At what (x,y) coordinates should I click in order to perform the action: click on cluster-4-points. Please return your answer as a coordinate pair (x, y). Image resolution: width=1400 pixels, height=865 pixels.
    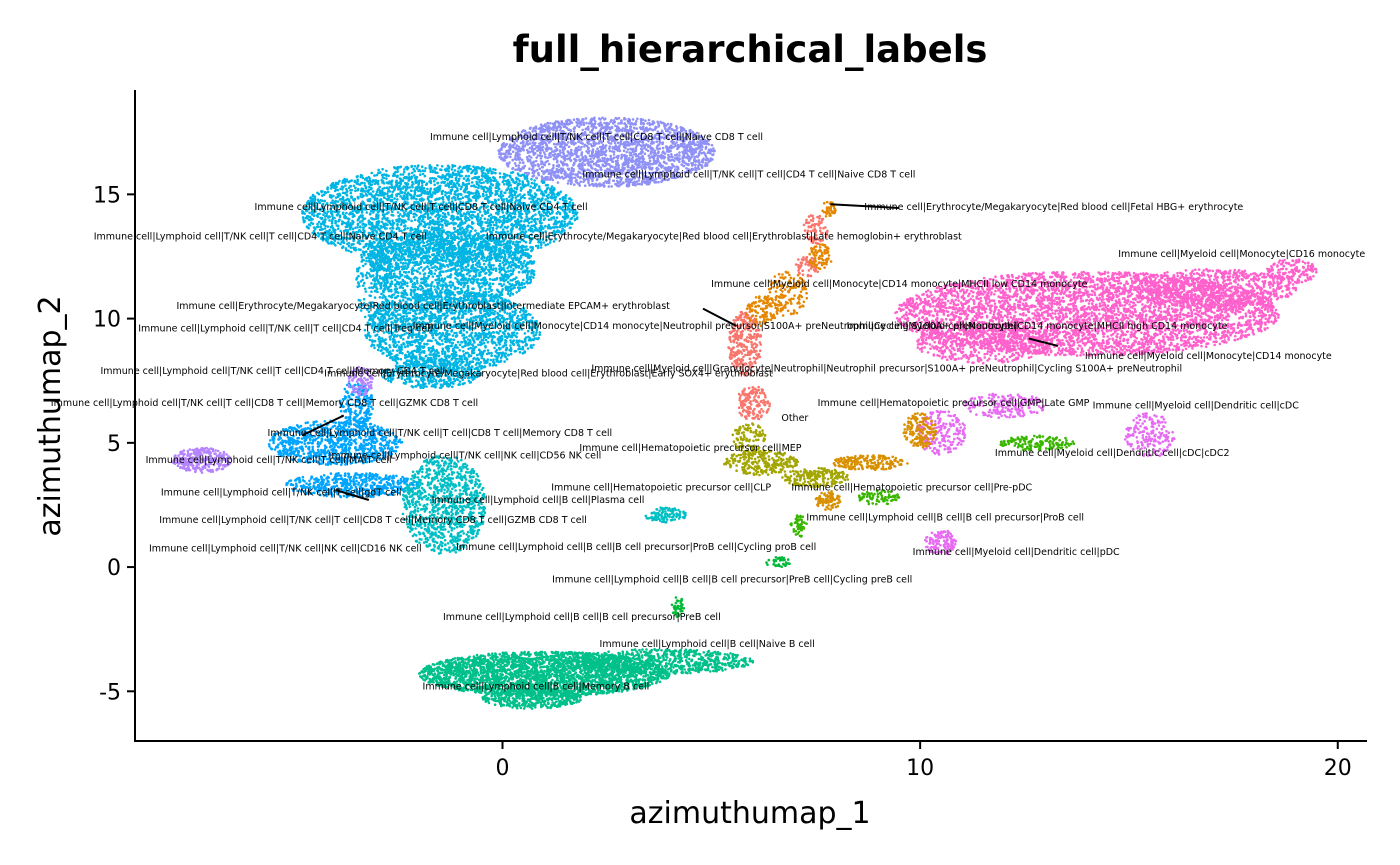
    Looking at the image, I should click on (544, 505).